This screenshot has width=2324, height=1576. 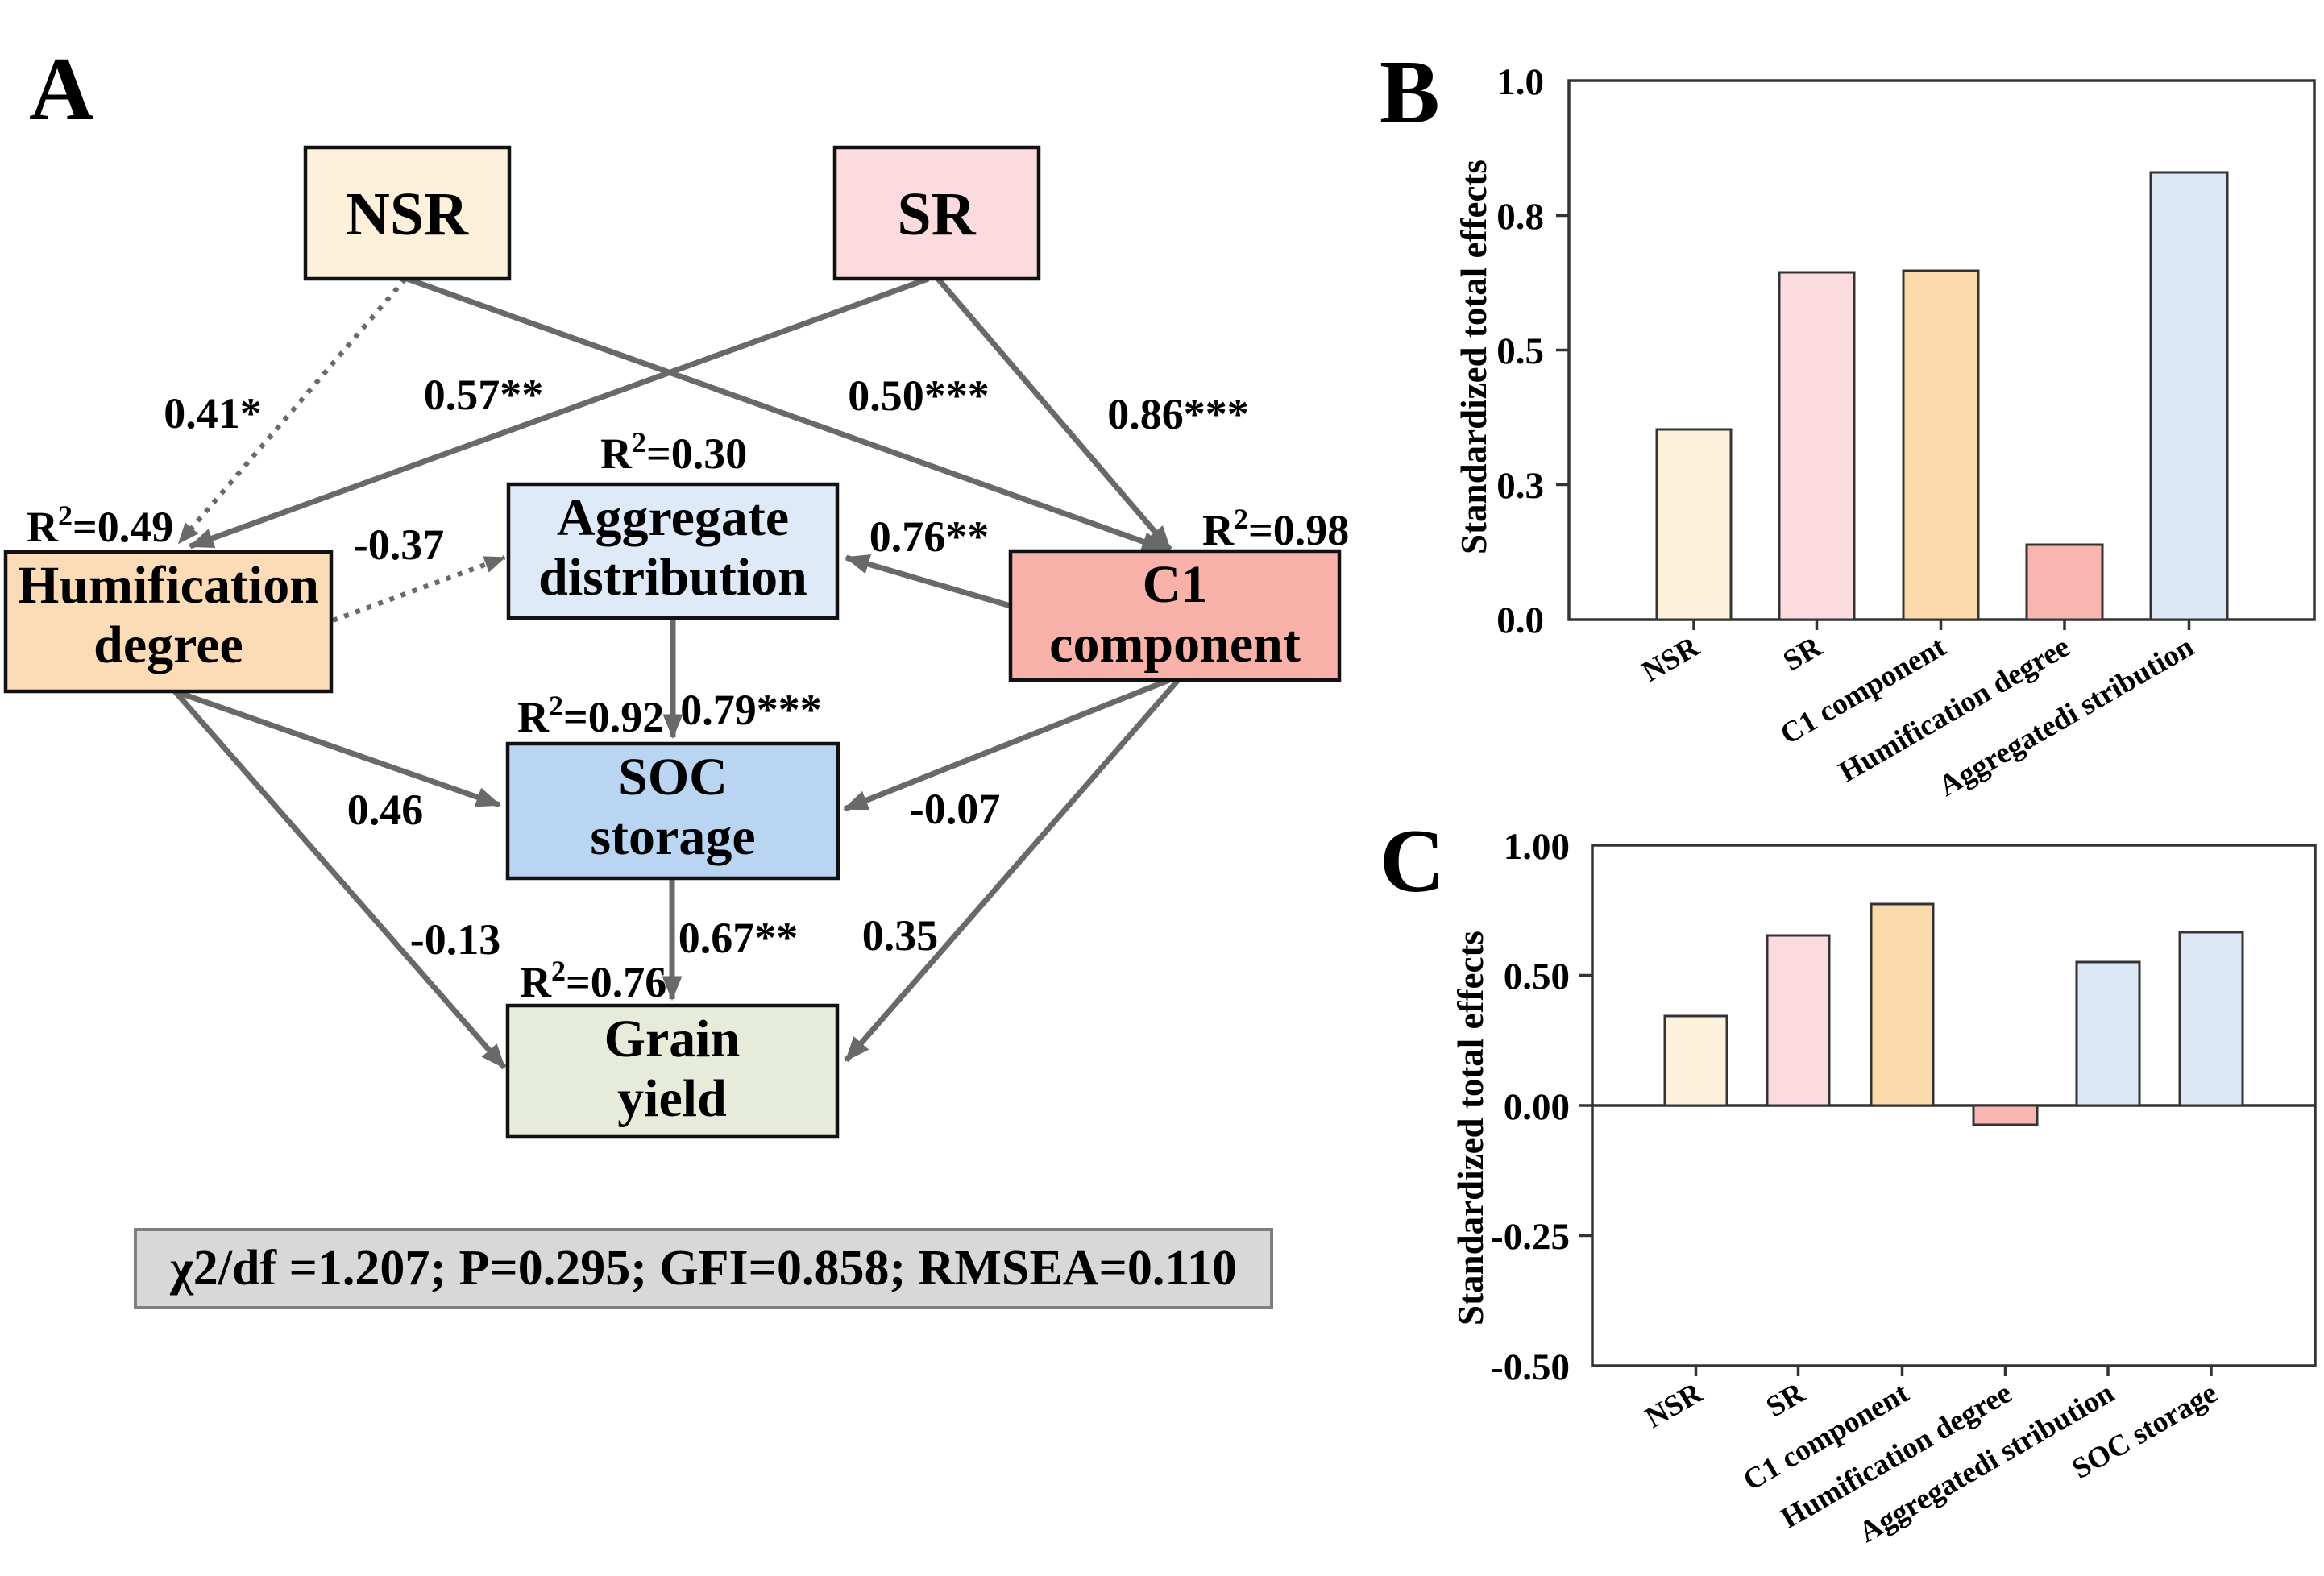 What do you see at coordinates (168, 585) in the screenshot?
I see `svg-text: Humification` at bounding box center [168, 585].